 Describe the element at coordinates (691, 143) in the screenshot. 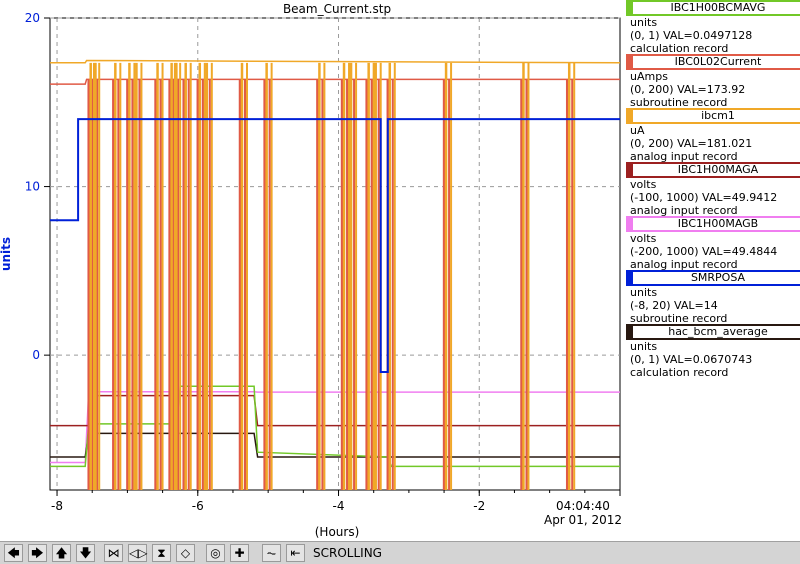

I see `legend-range: (0, 200) VAL=181.021` at that location.